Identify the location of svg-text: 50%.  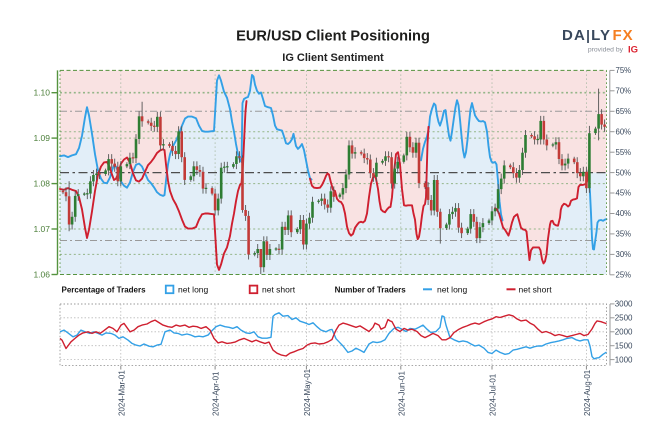
(624, 172).